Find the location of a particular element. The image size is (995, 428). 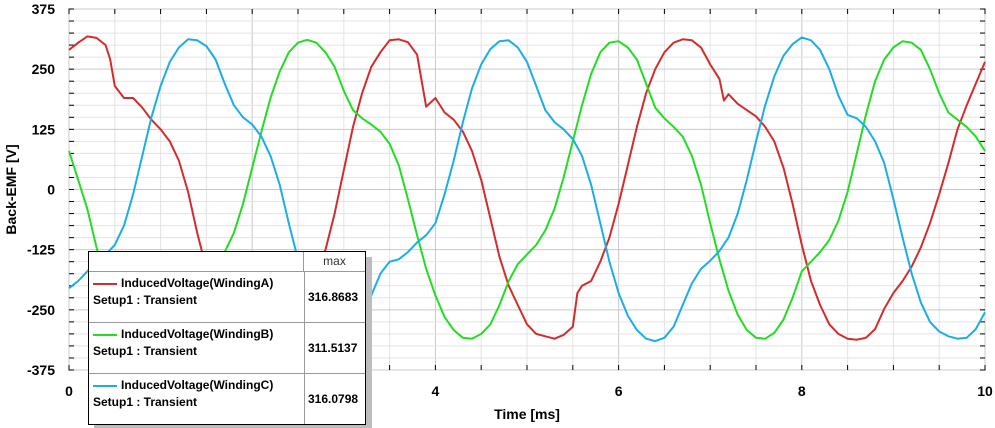

y-tick-labels: 375 250 125 0 -125 -250 -375 is located at coordinates (41, 189).